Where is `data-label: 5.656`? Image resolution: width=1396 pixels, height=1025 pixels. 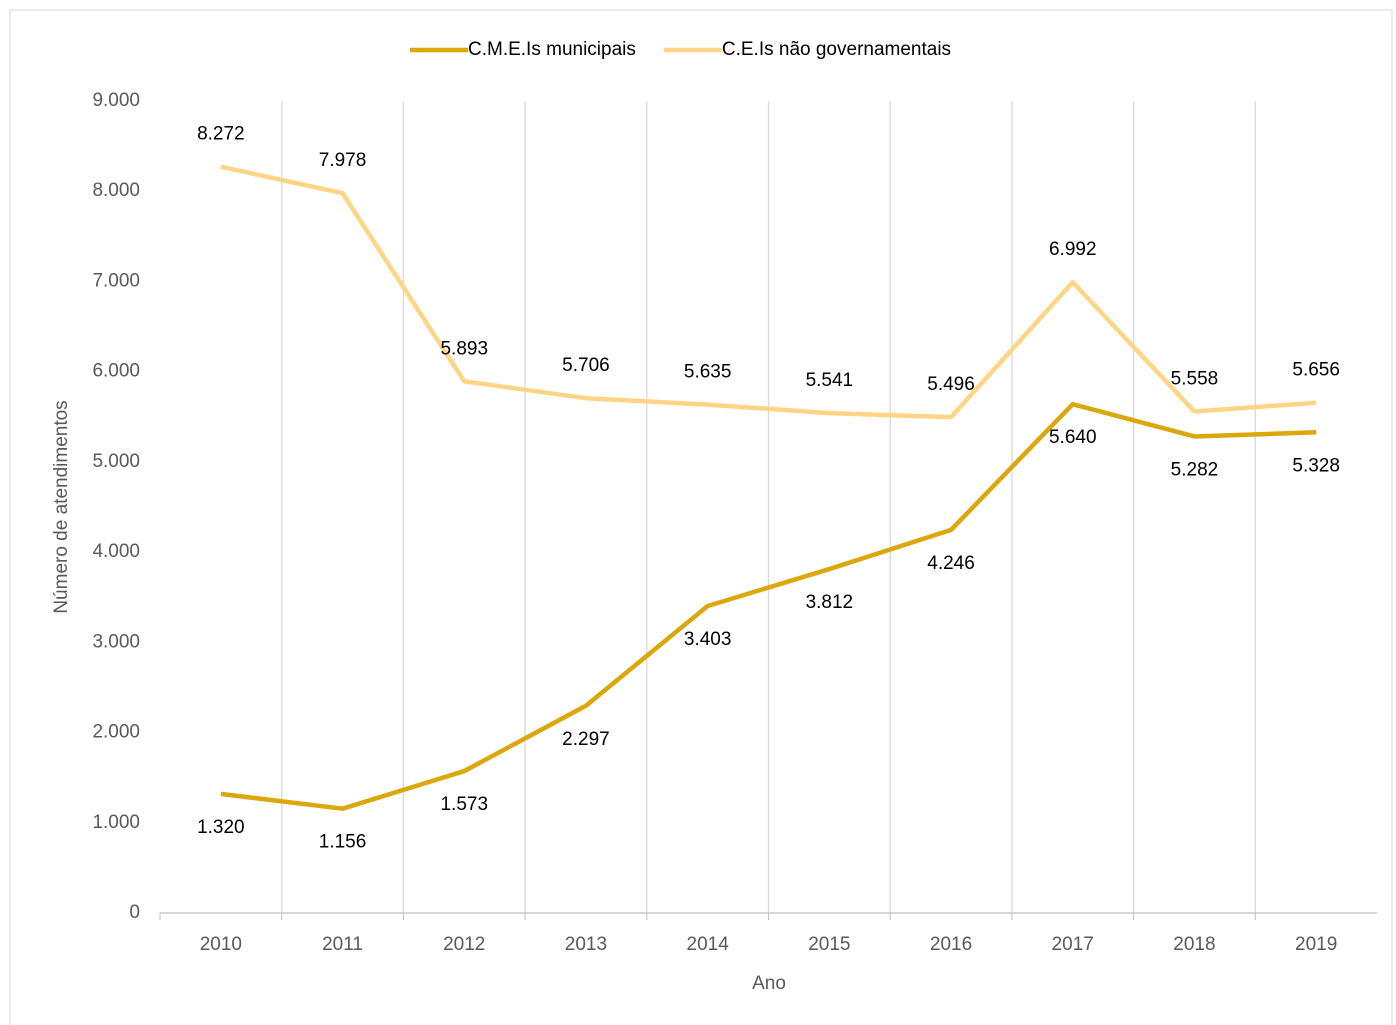
data-label: 5.656 is located at coordinates (1316, 370).